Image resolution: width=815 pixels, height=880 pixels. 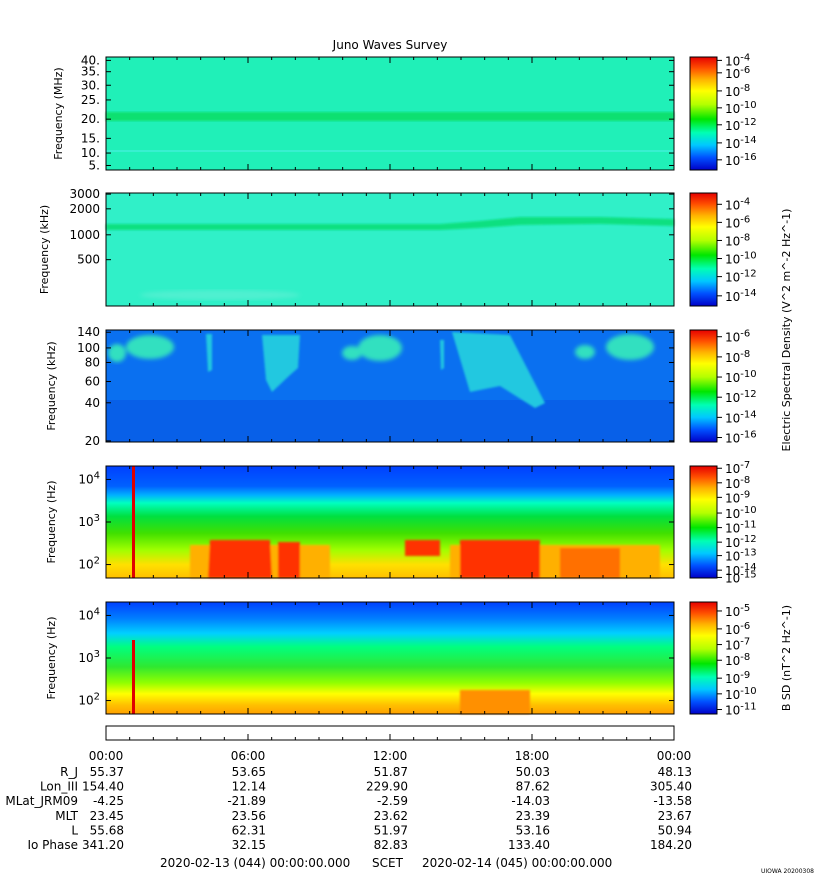 I want to click on ephemeris-row-label: L, so click(x=74, y=830).